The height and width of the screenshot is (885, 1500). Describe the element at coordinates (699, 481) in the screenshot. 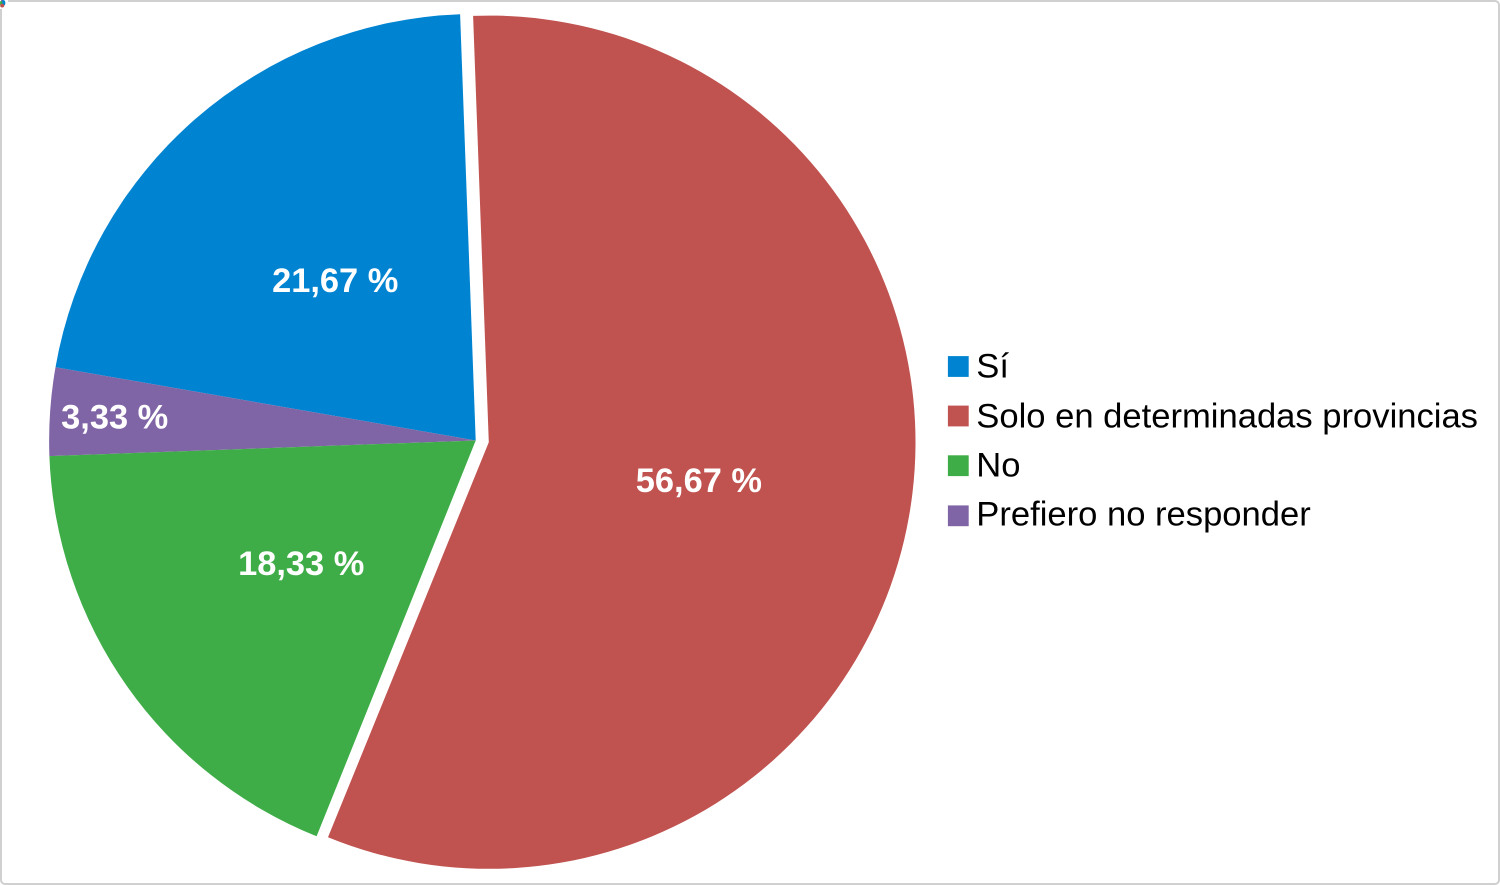

I see `svg-text: 56,67 %` at that location.